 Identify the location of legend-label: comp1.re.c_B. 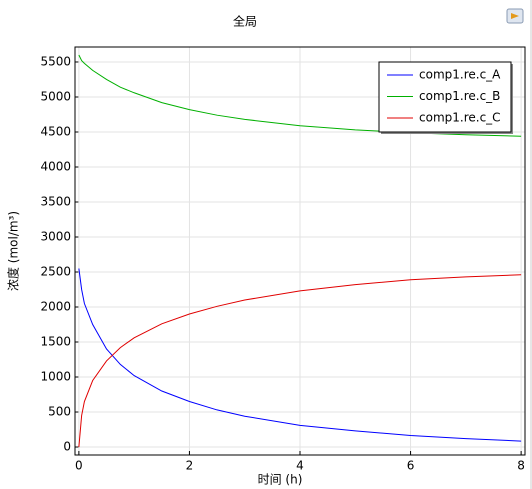
(459, 96).